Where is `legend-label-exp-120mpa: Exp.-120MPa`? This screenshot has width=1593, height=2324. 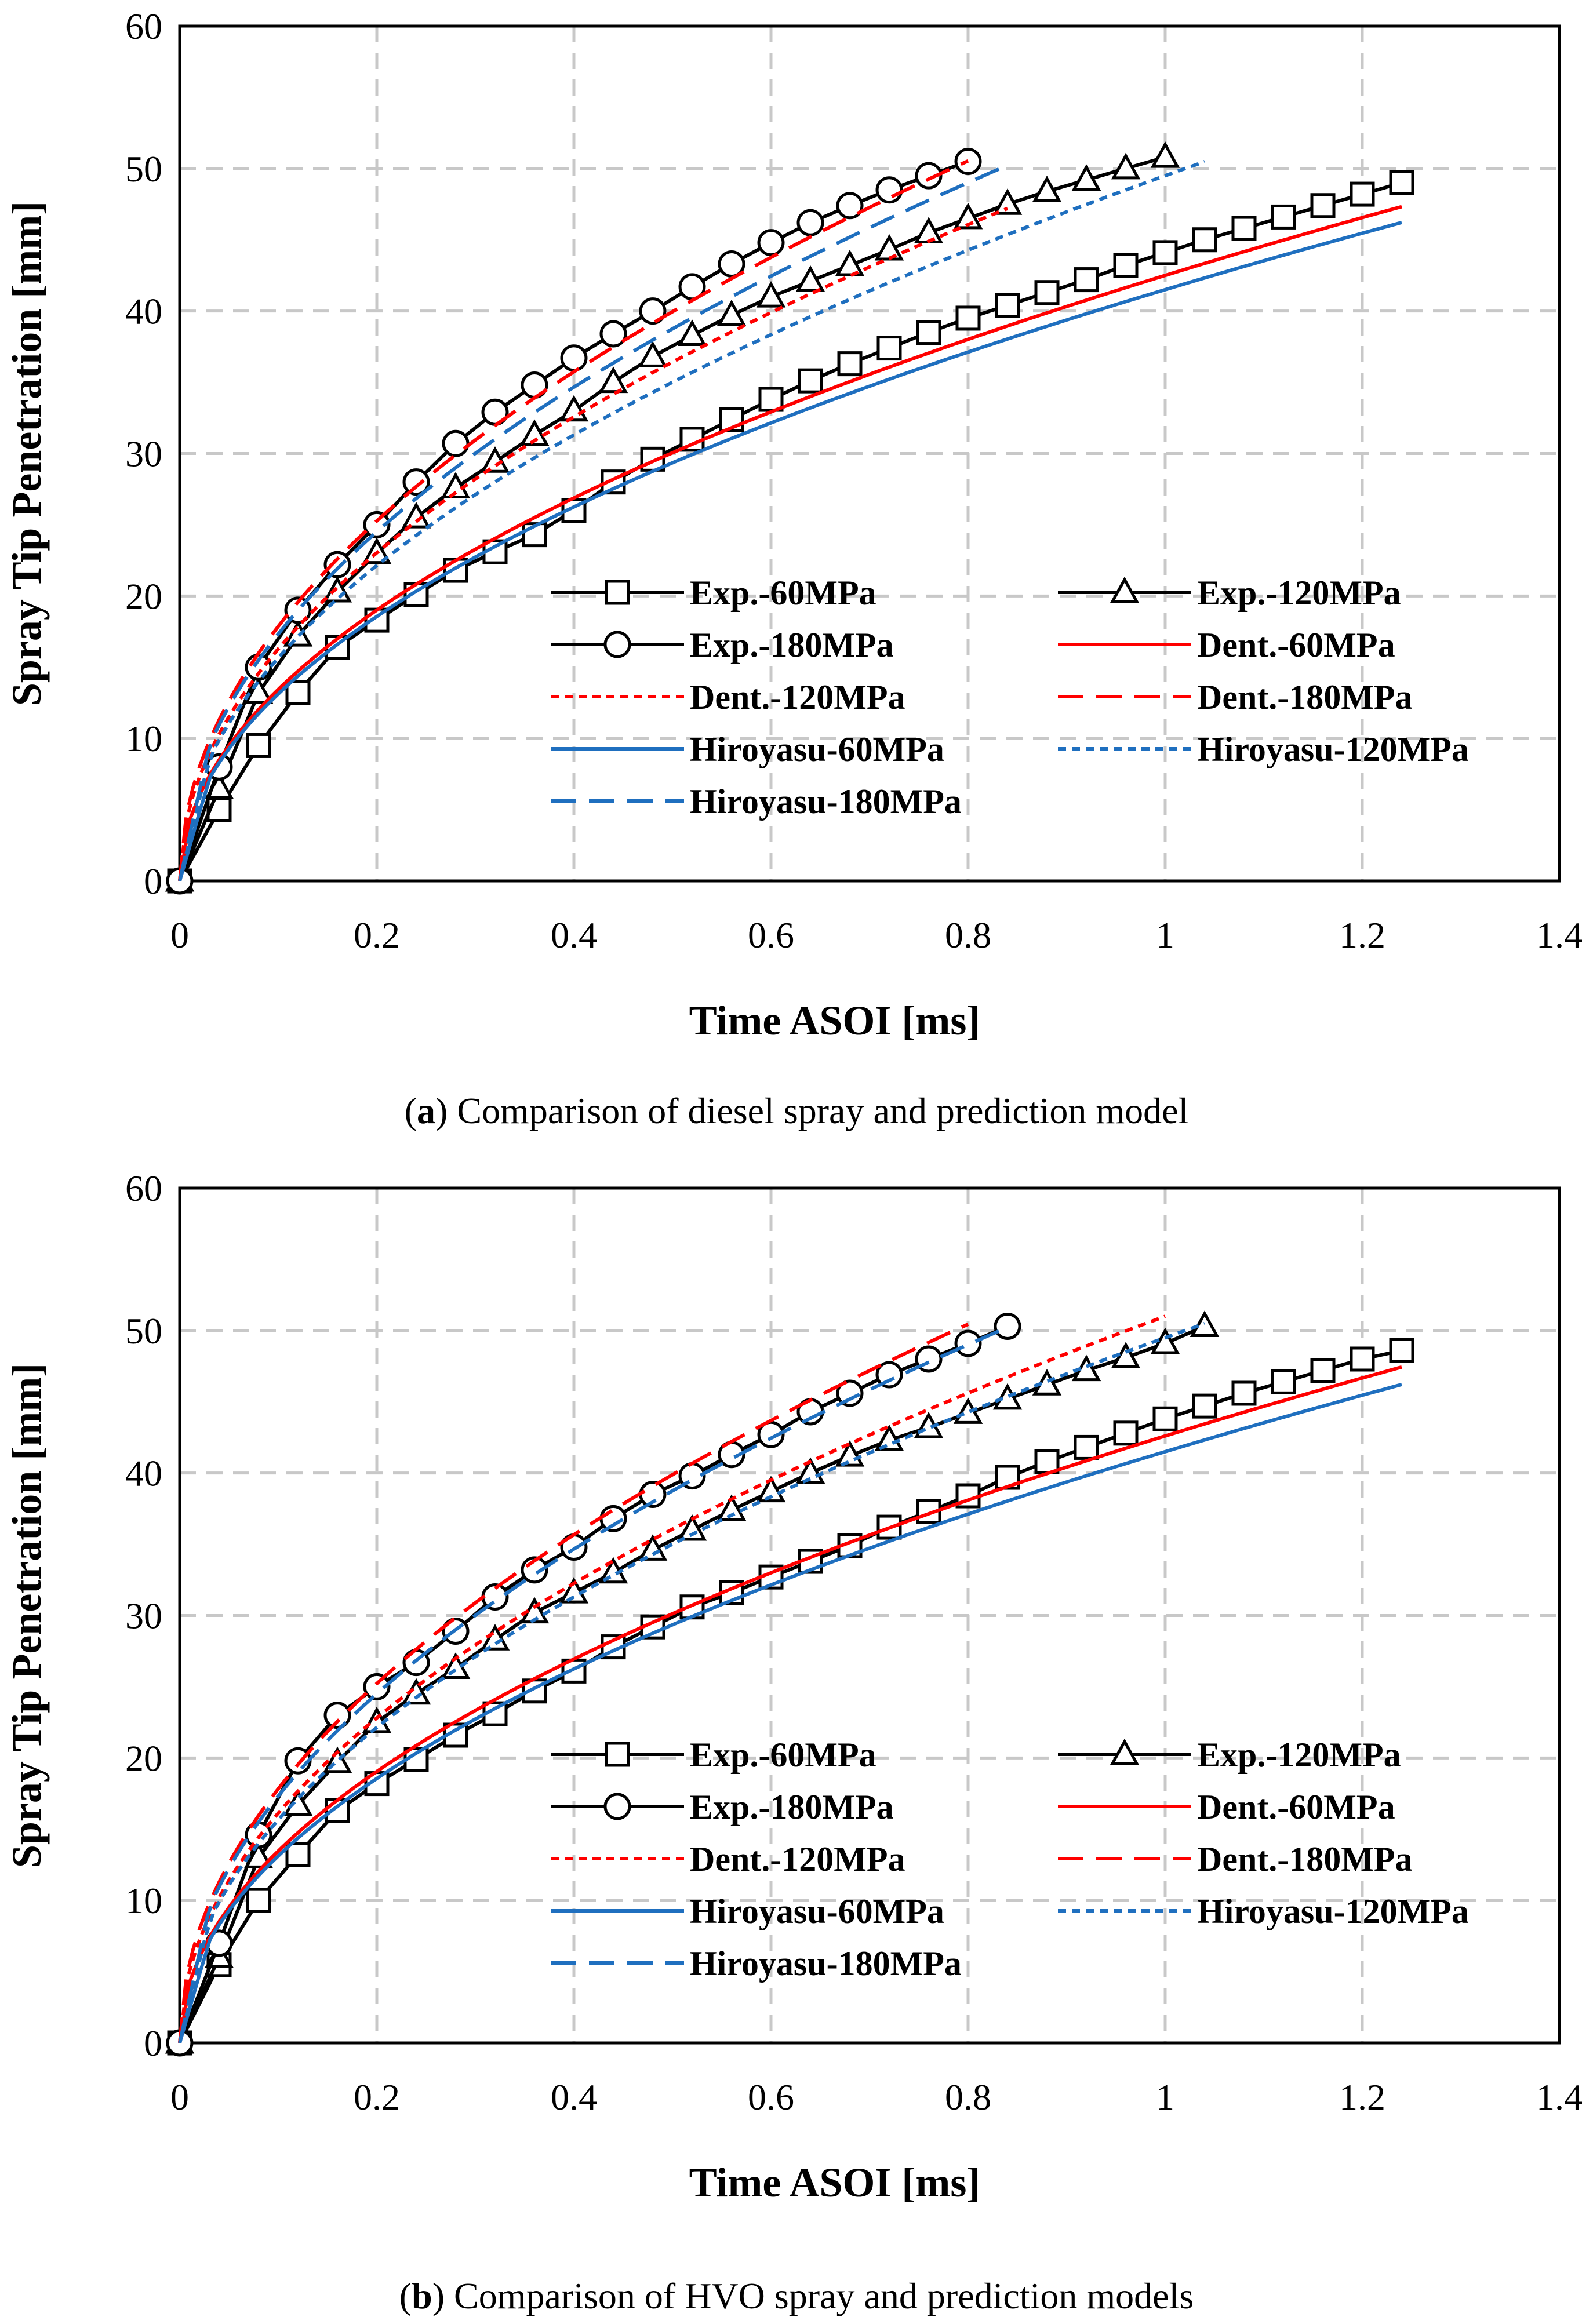 legend-label-exp-120mpa: Exp.-120MPa is located at coordinates (1299, 1755).